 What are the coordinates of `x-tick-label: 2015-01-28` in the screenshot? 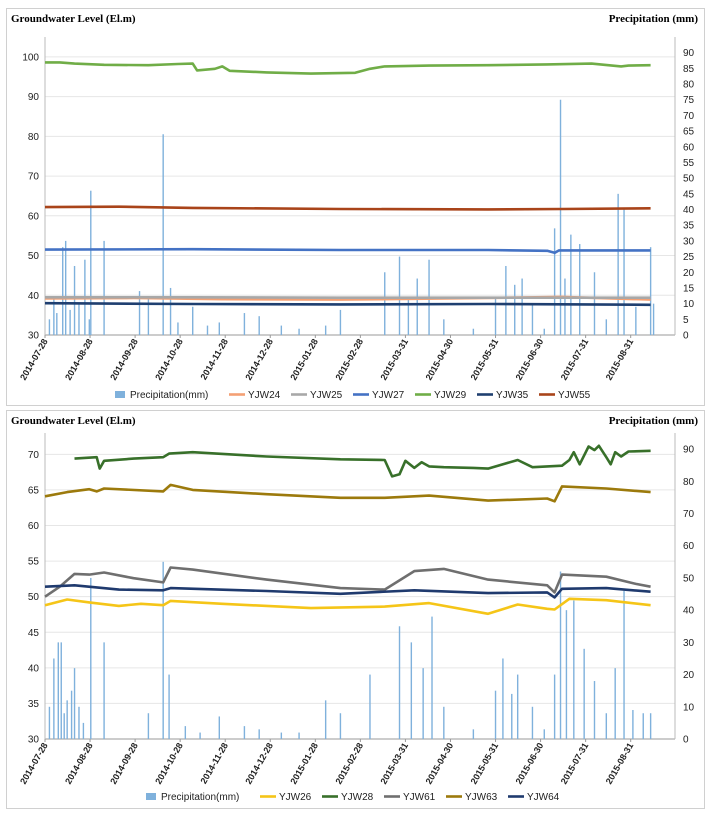 It's located at (304, 763).